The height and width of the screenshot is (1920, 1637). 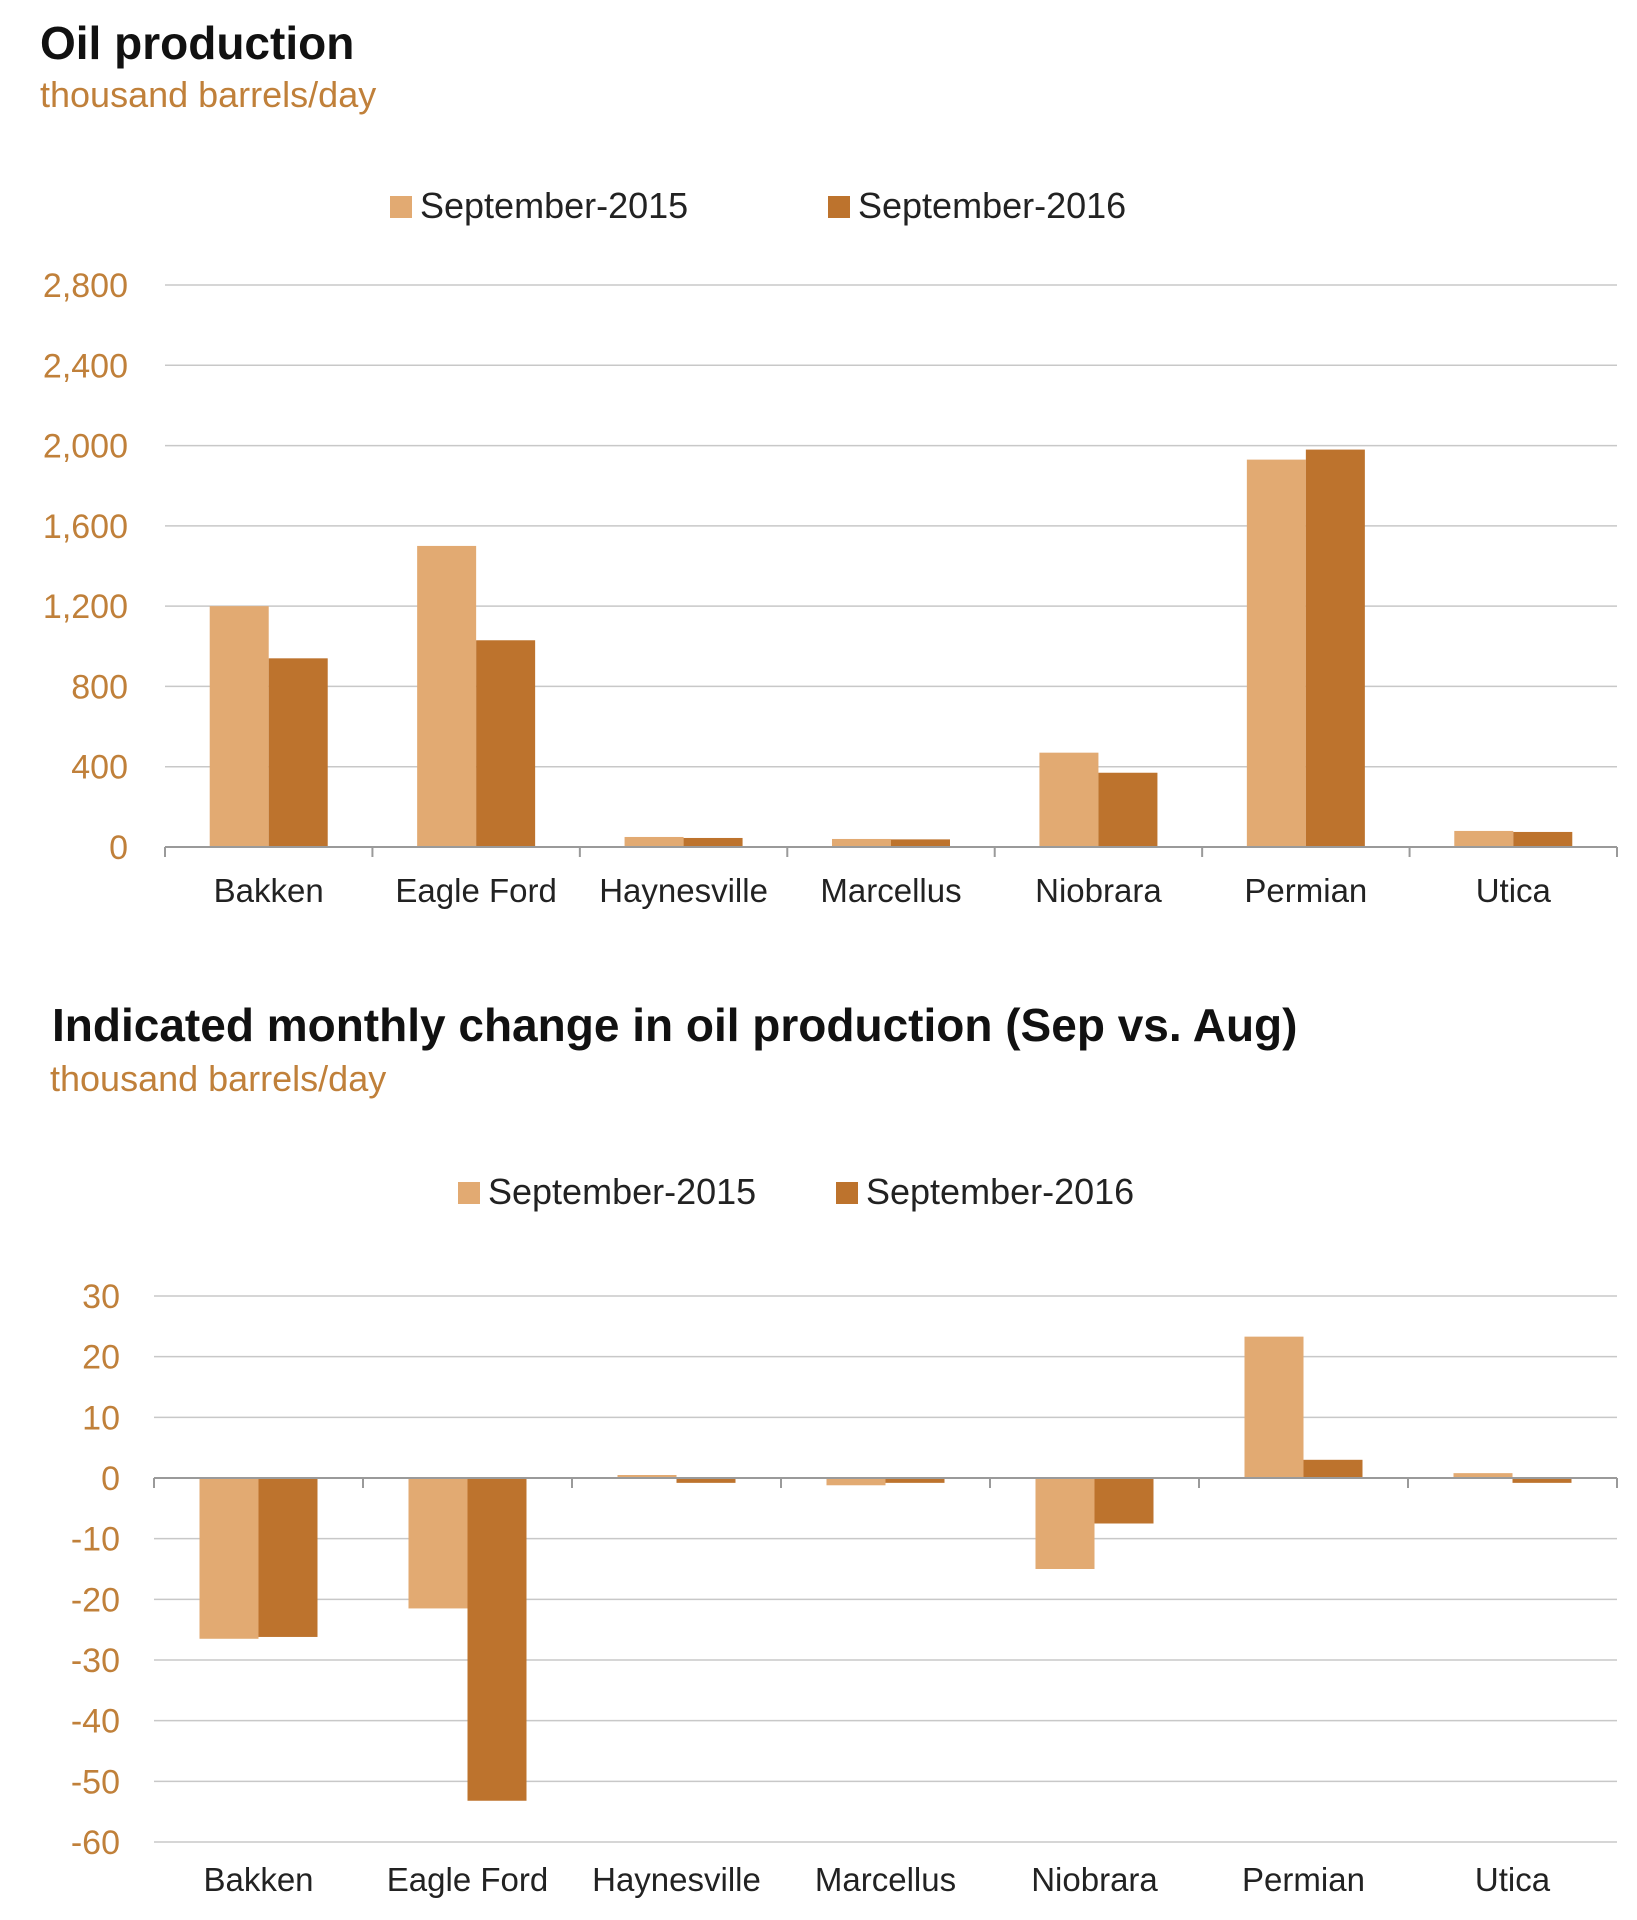 I want to click on y-tick-label: 800, so click(x=99, y=687).